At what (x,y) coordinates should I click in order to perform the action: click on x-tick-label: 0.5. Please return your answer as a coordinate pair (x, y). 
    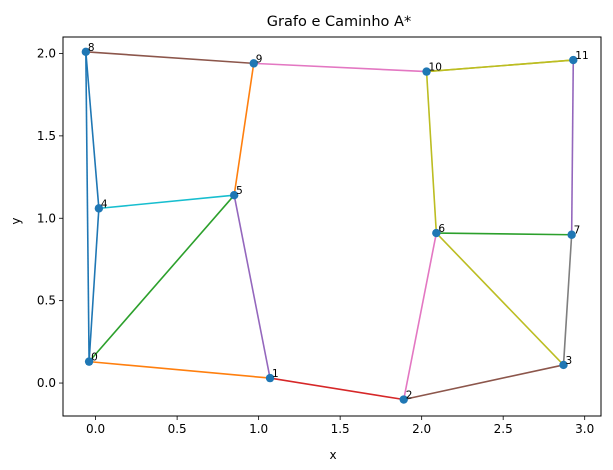
    Looking at the image, I should click on (177, 429).